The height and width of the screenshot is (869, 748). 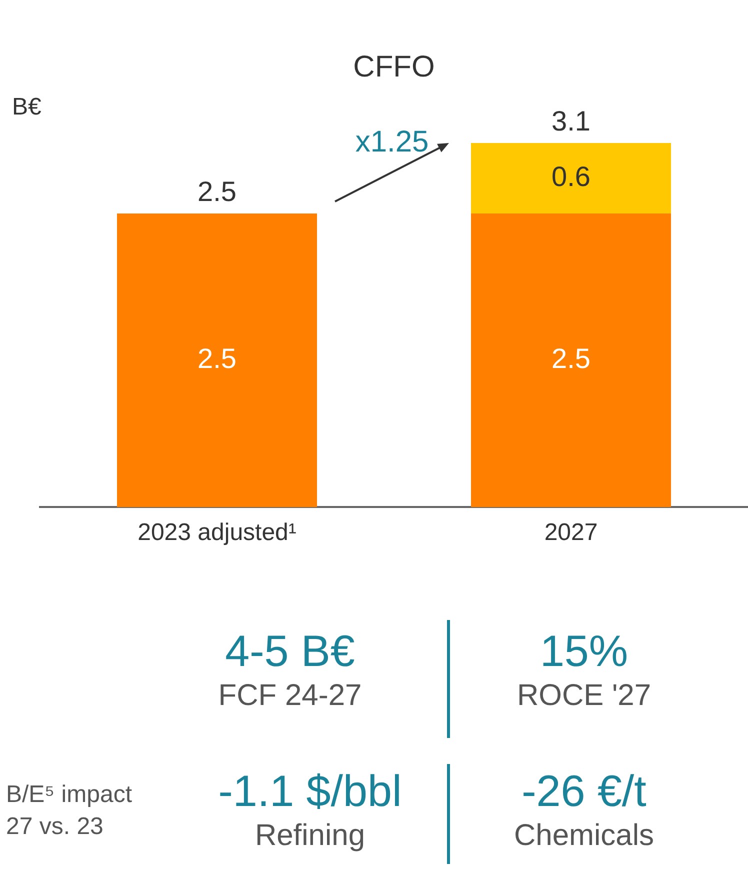 I want to click on text: -1.1 $/bbl, so click(x=310, y=791).